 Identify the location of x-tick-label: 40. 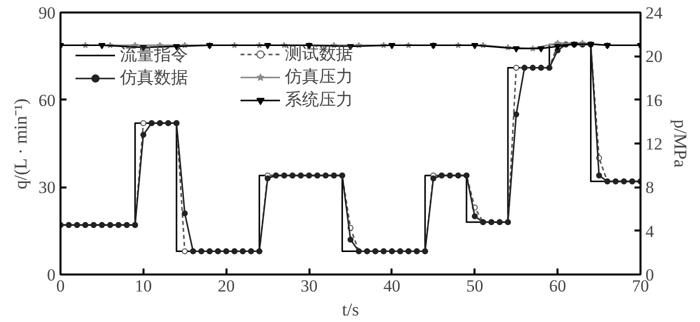
(391, 286).